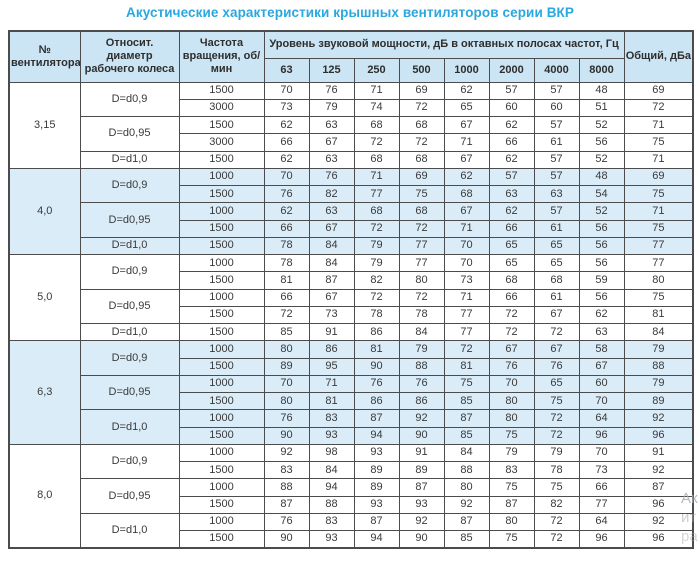 The image size is (700, 580). I want to click on sound-level-cell: 87, so click(511, 504).